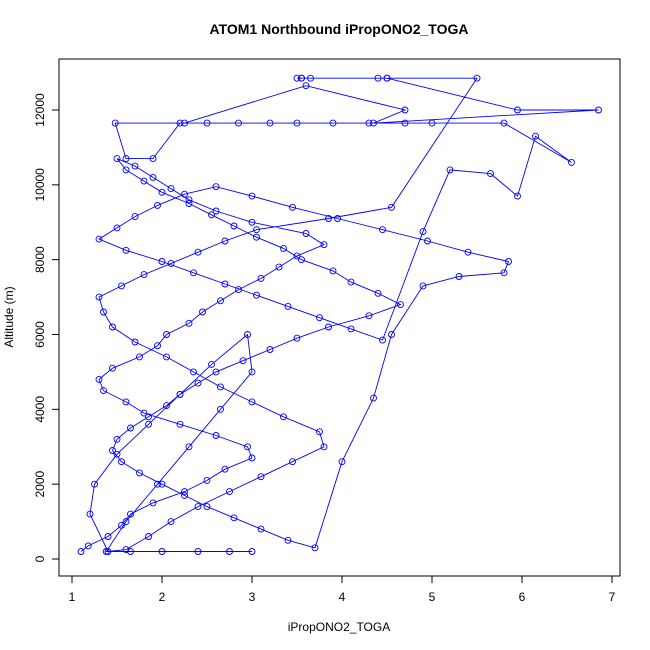 This screenshot has width=650, height=650. What do you see at coordinates (40, 185) in the screenshot?
I see `y-tick-label: 10000` at bounding box center [40, 185].